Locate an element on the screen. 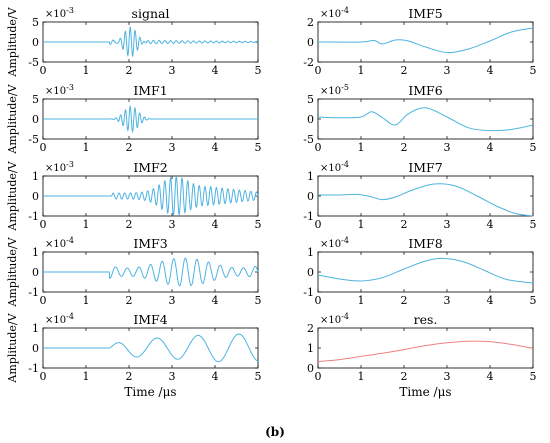 This screenshot has width=550, height=443. axis-multiplier: ×10⁻⁵ is located at coordinates (334, 90).